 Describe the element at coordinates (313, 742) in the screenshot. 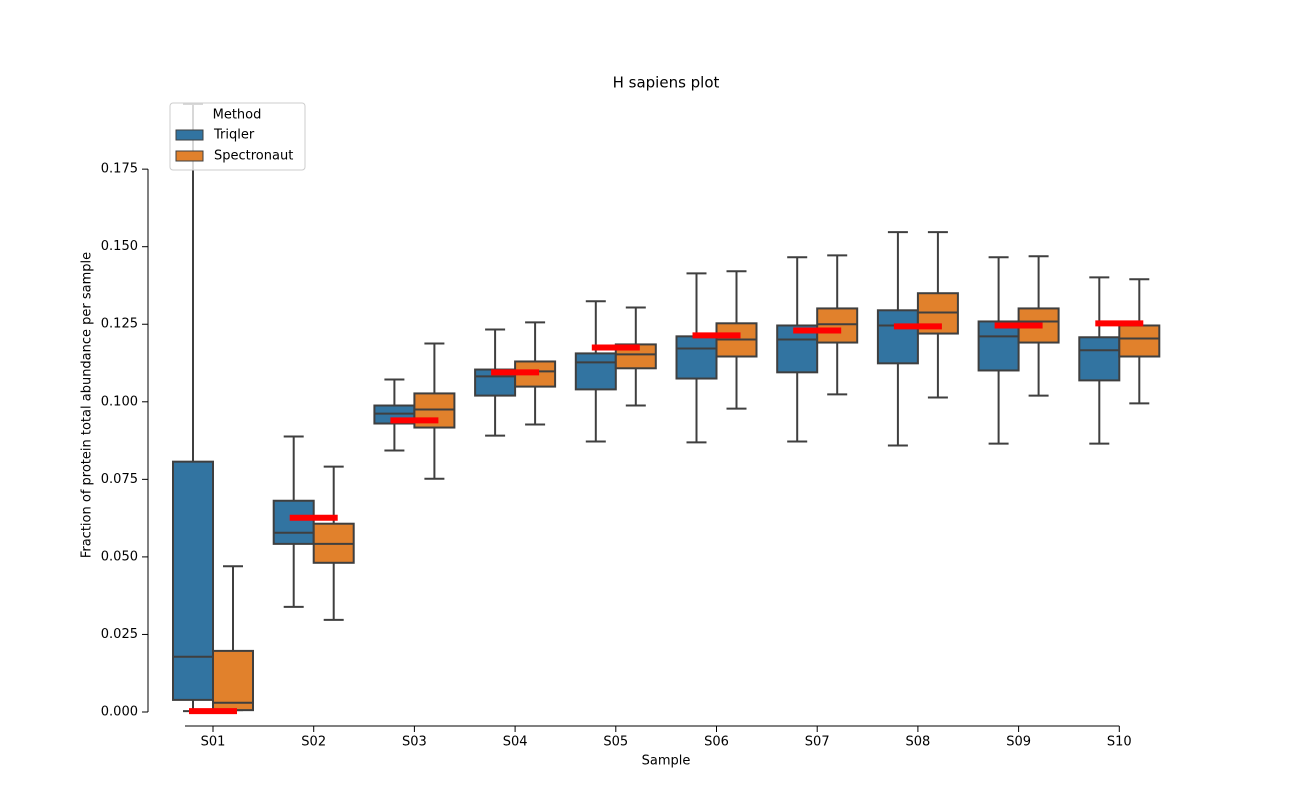

I see `x-tick-label: S02` at that location.